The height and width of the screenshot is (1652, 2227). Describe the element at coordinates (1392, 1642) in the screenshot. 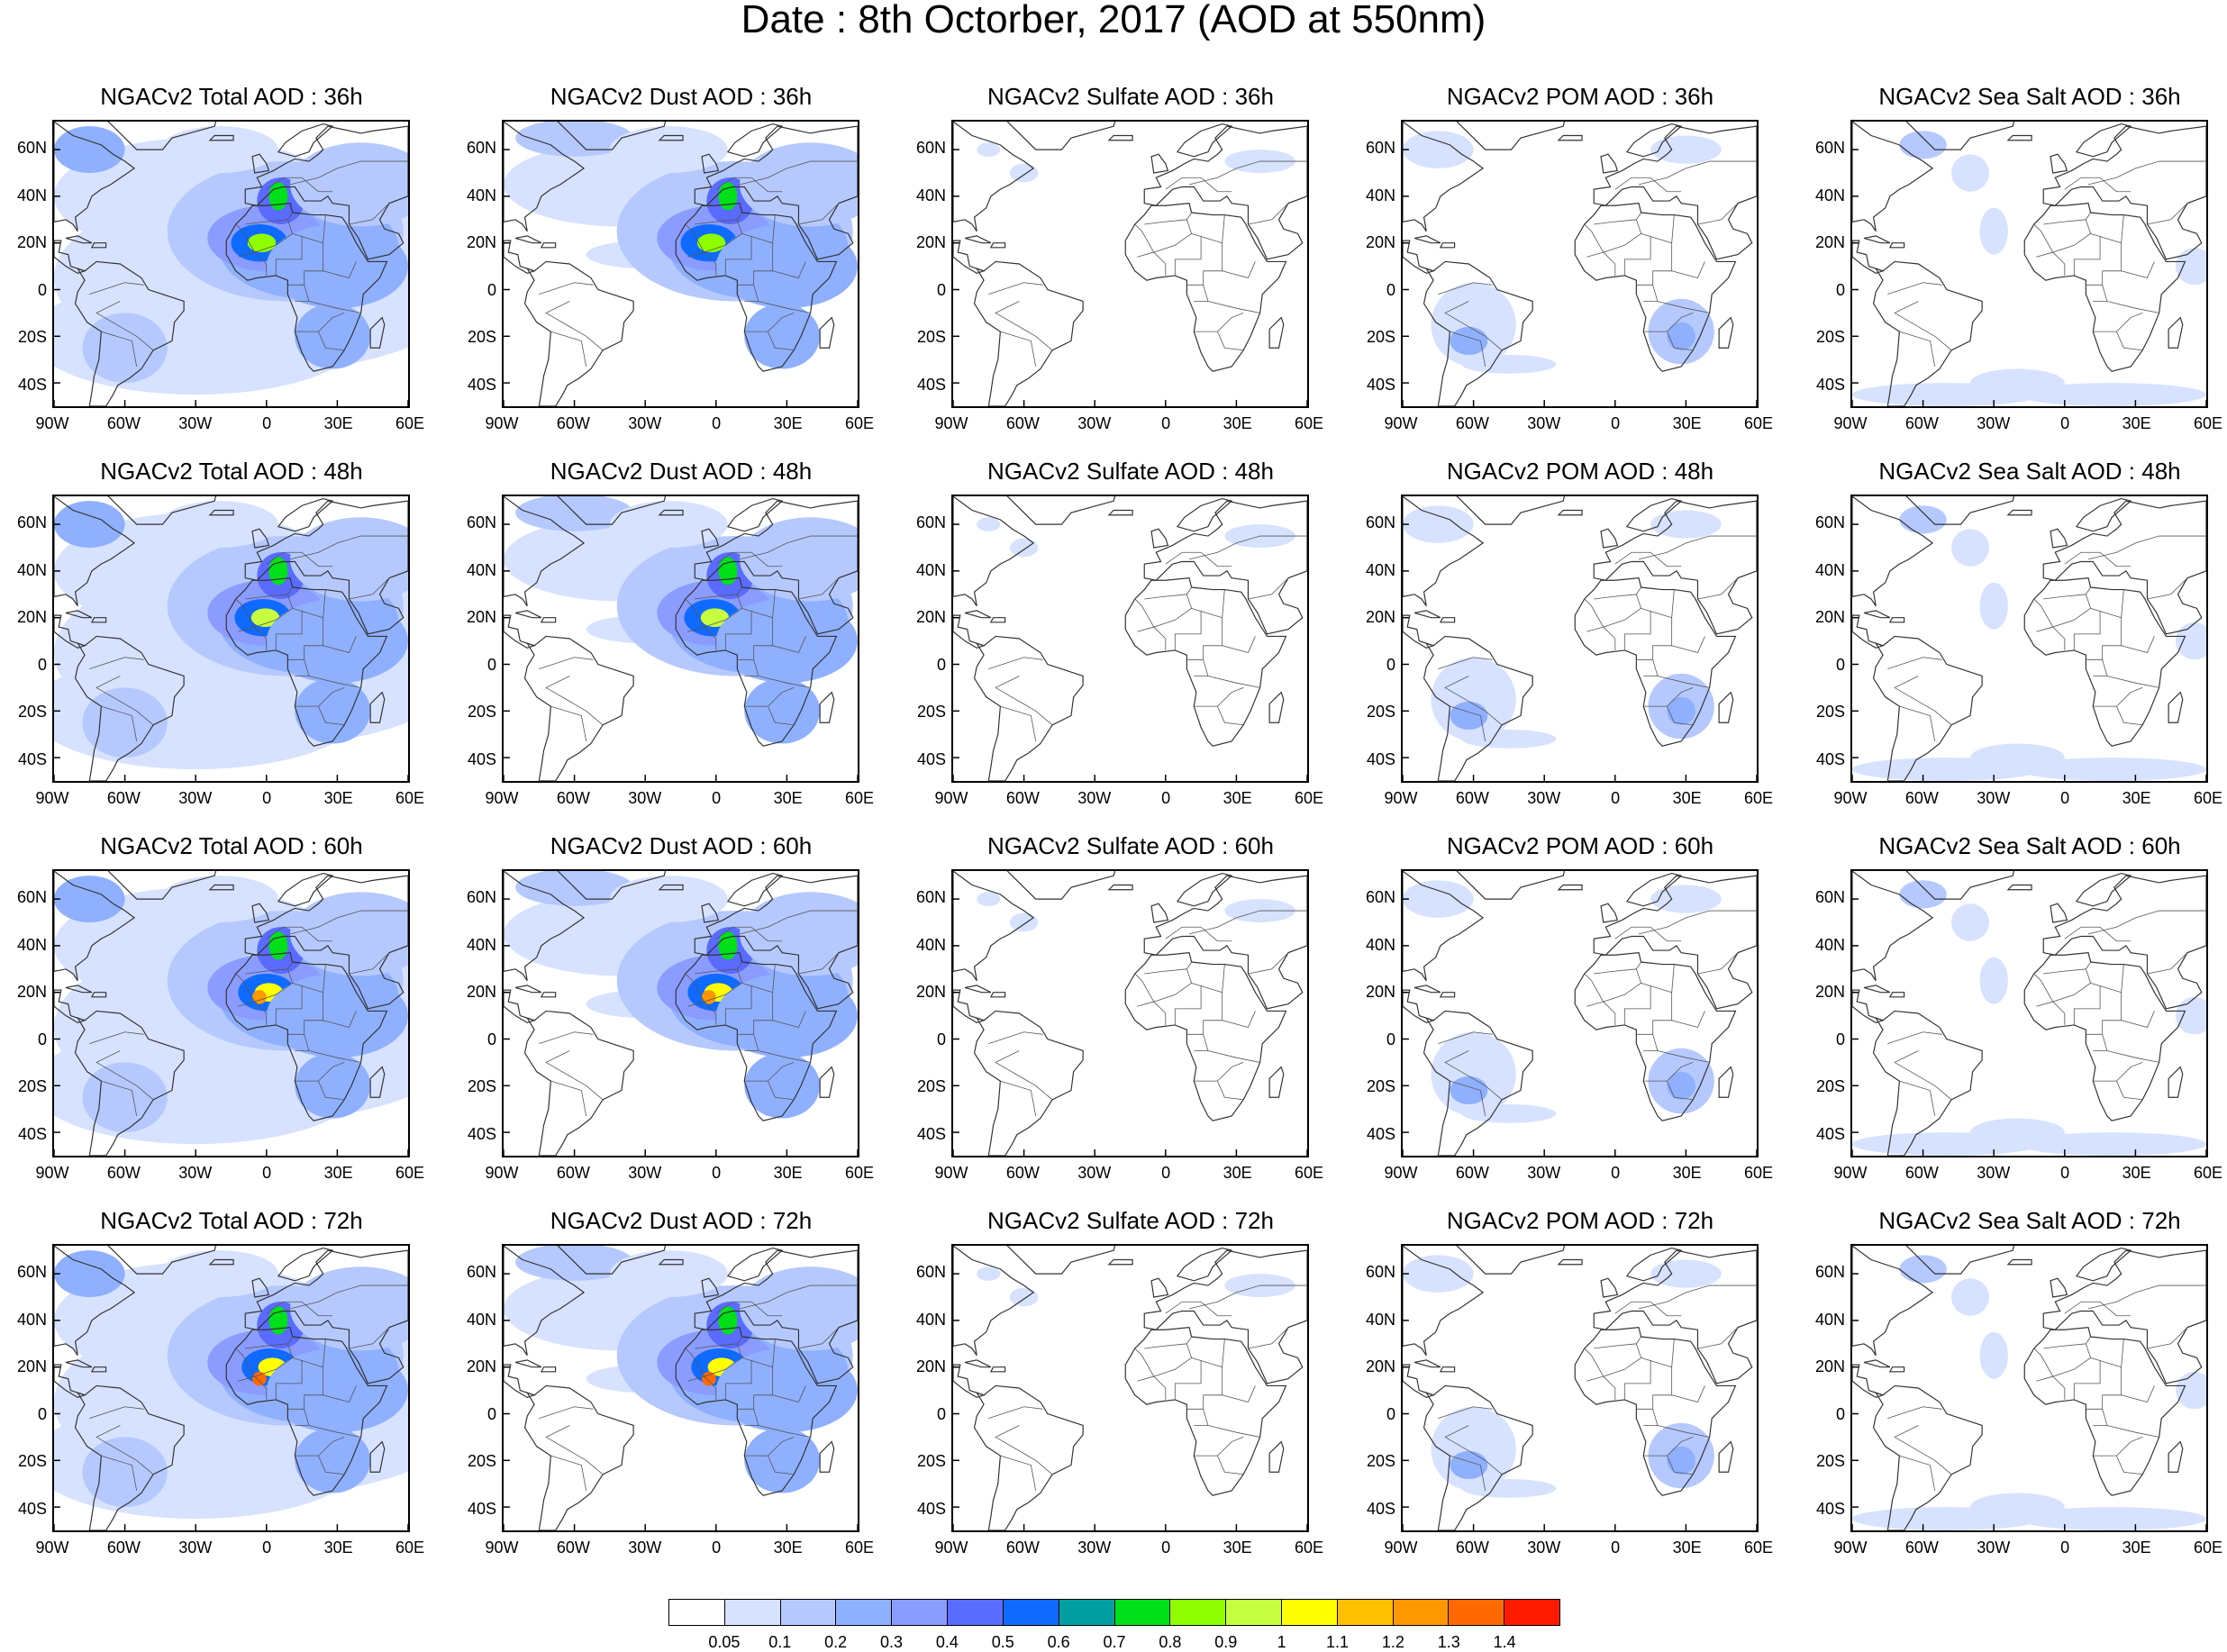

I see `colorbar-label: 1.2` at that location.